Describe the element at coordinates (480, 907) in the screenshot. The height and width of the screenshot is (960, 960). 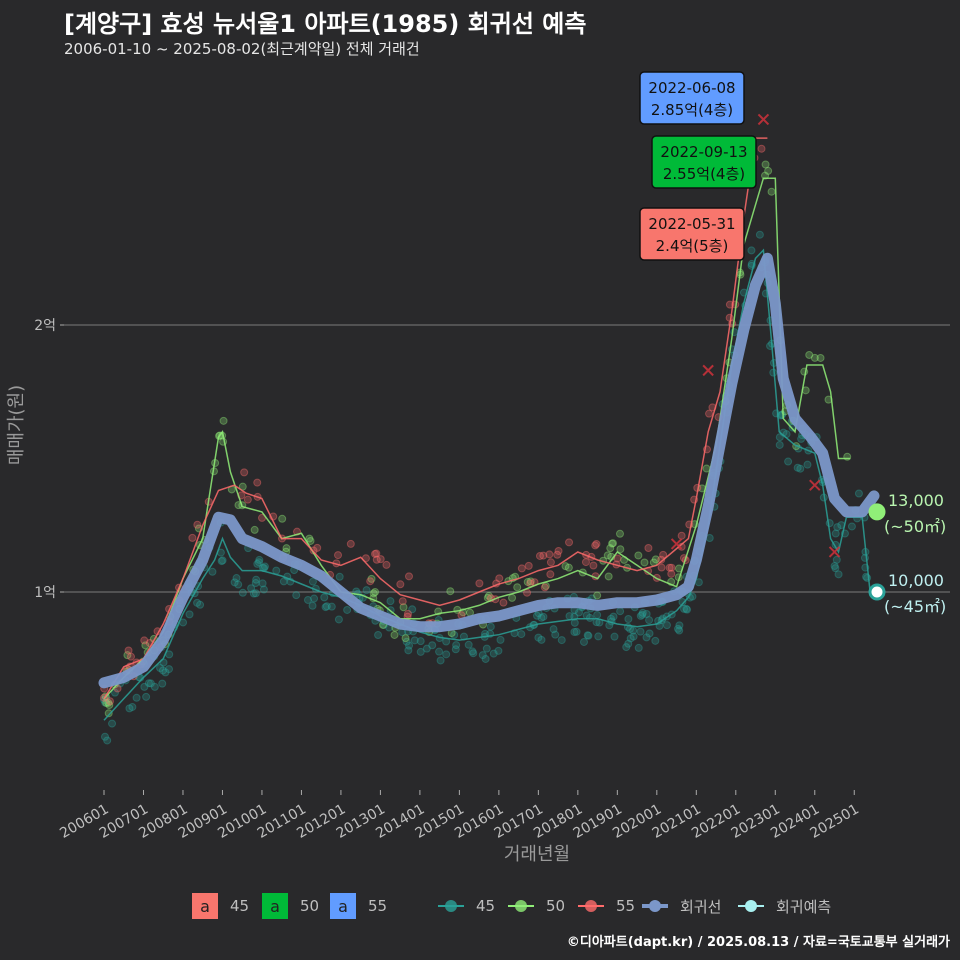
I see `legend: a 45 a 50 a 55 45 50 55 회귀선 회귀예측` at that location.